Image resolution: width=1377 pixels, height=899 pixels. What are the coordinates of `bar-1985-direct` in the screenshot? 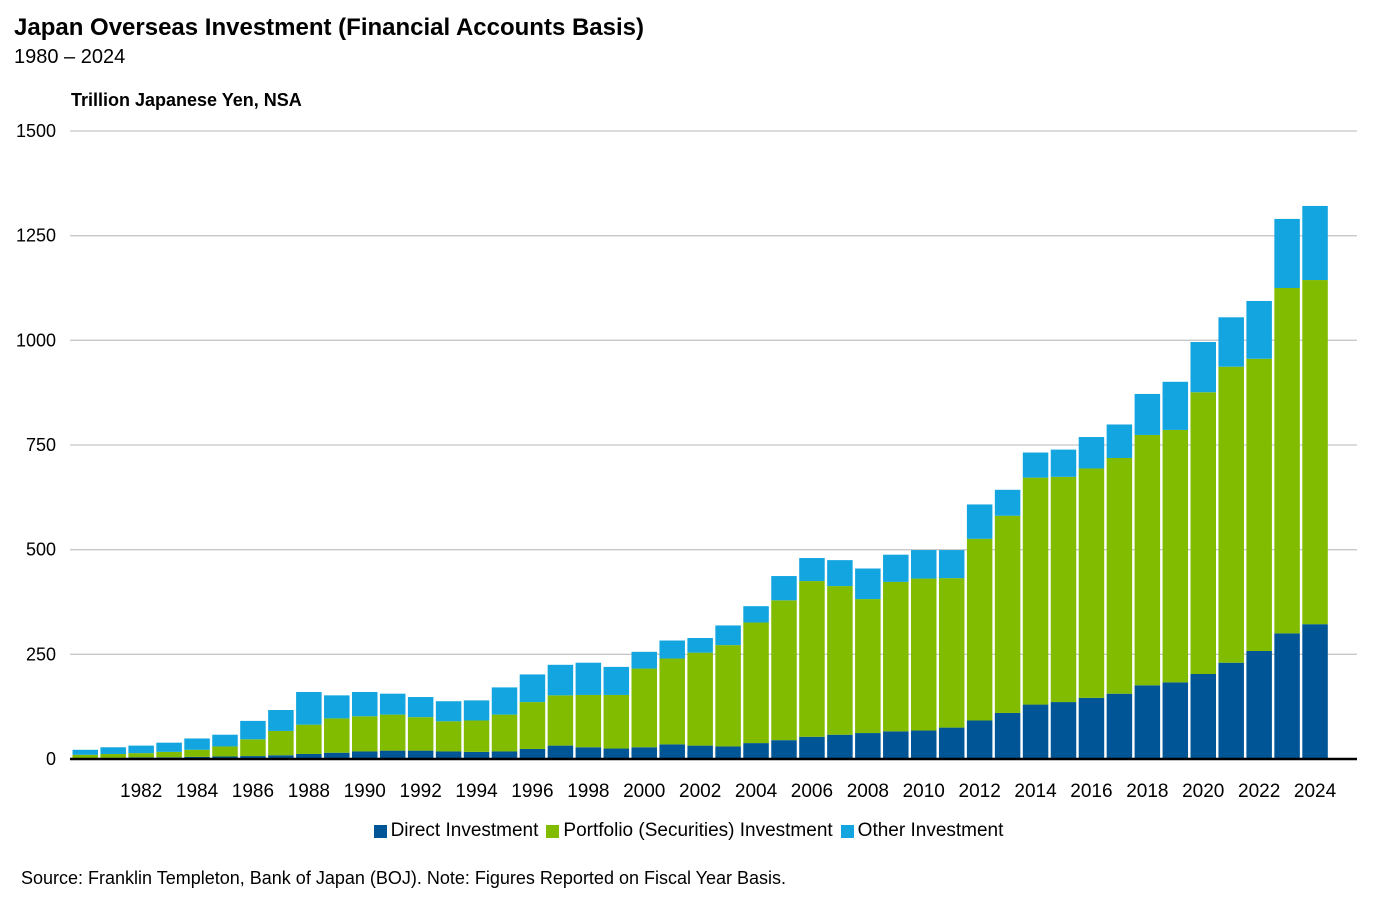 It's located at (225, 757).